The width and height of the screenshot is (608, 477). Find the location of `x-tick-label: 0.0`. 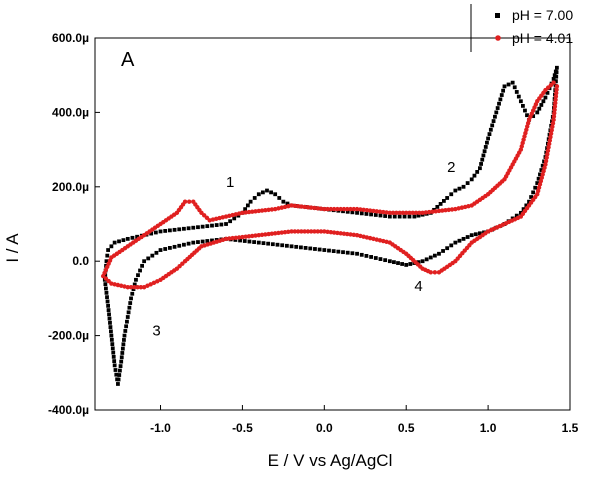

x-tick-label: 0.0 is located at coordinates (324, 428).